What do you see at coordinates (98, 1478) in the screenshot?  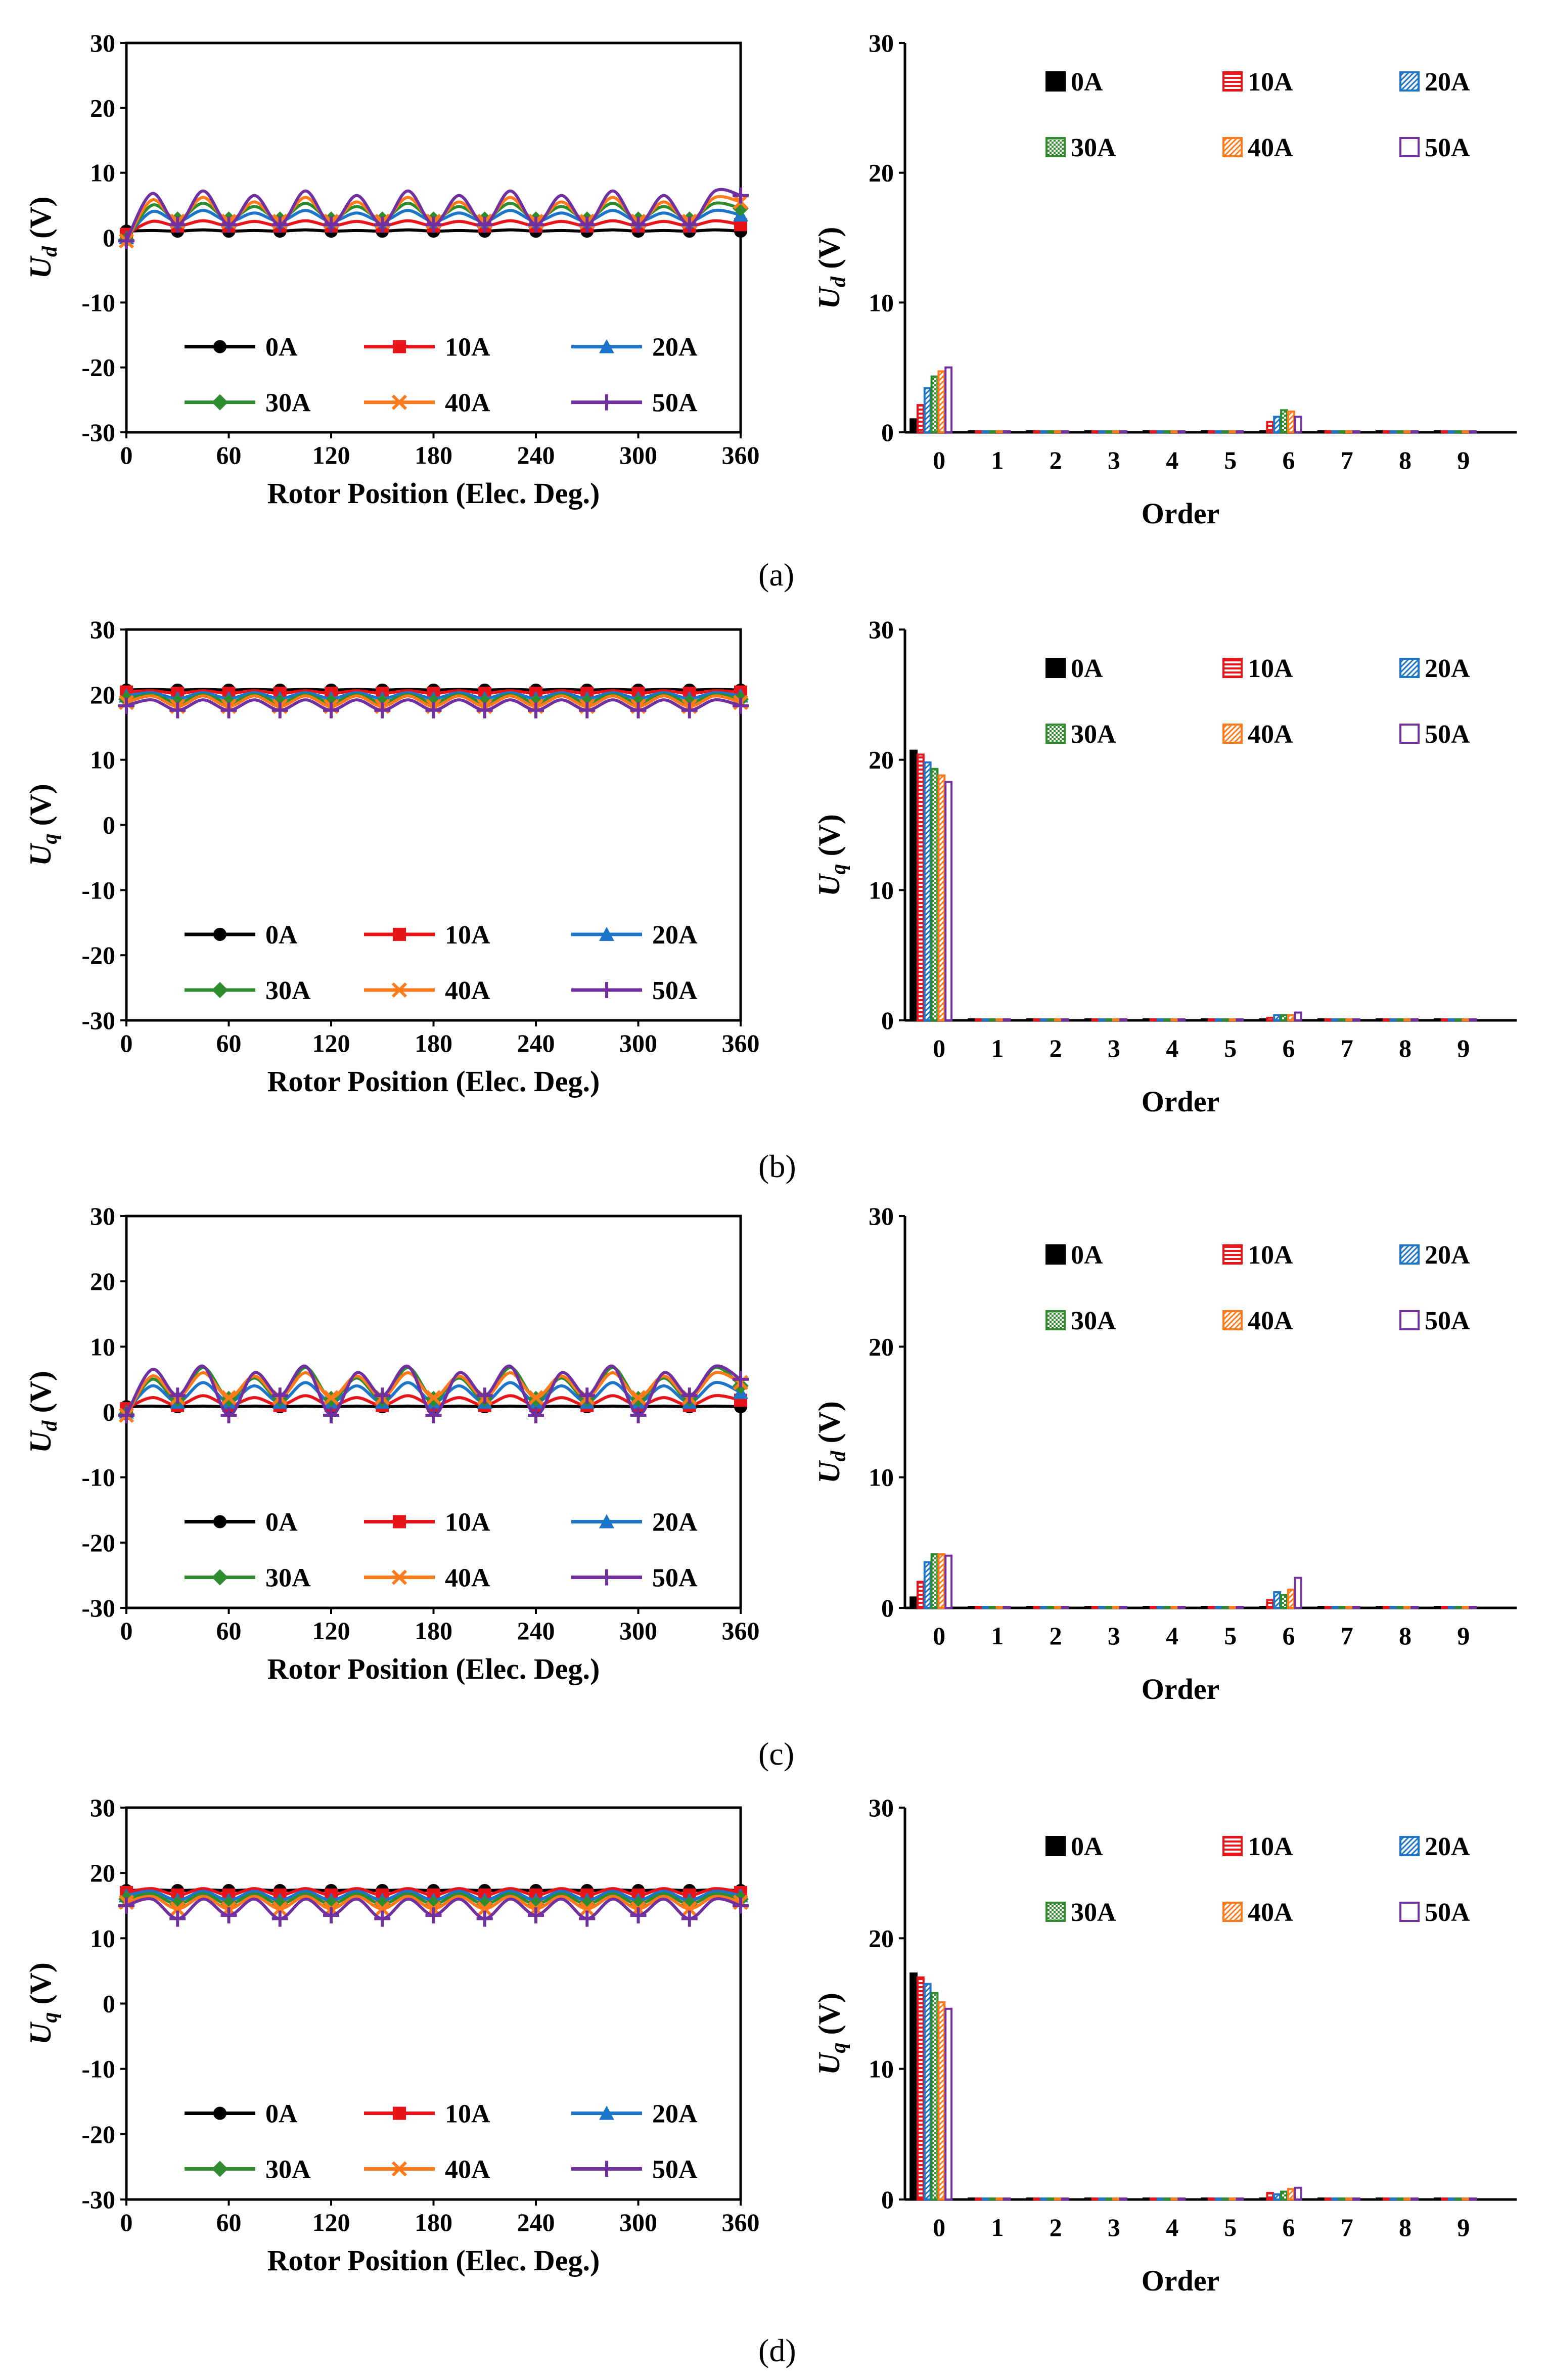 I see `y-tick-label: -10` at bounding box center [98, 1478].